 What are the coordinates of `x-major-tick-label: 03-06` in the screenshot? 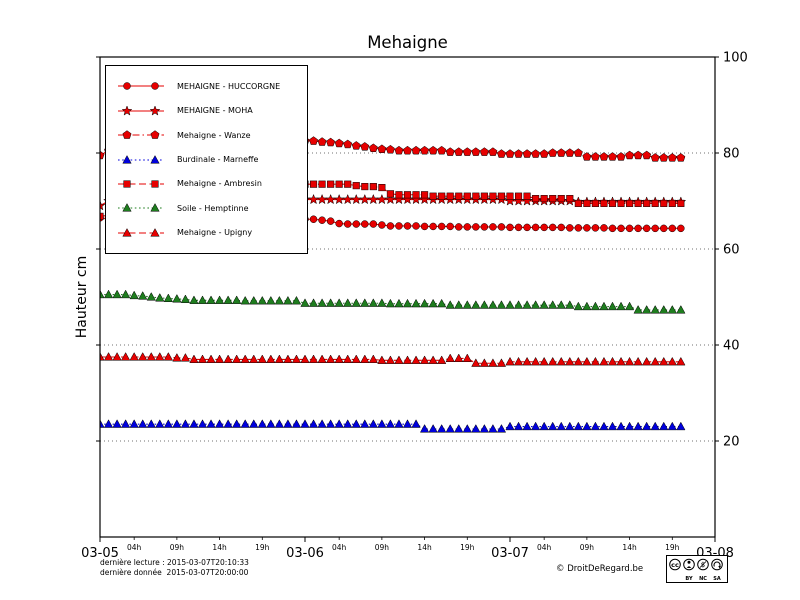 It's located at (305, 553).